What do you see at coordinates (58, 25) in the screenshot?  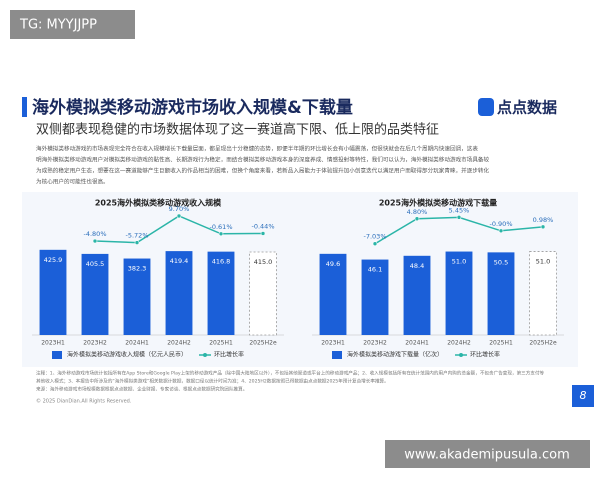 I see `watermark: TG: MYYJJPP` at bounding box center [58, 25].